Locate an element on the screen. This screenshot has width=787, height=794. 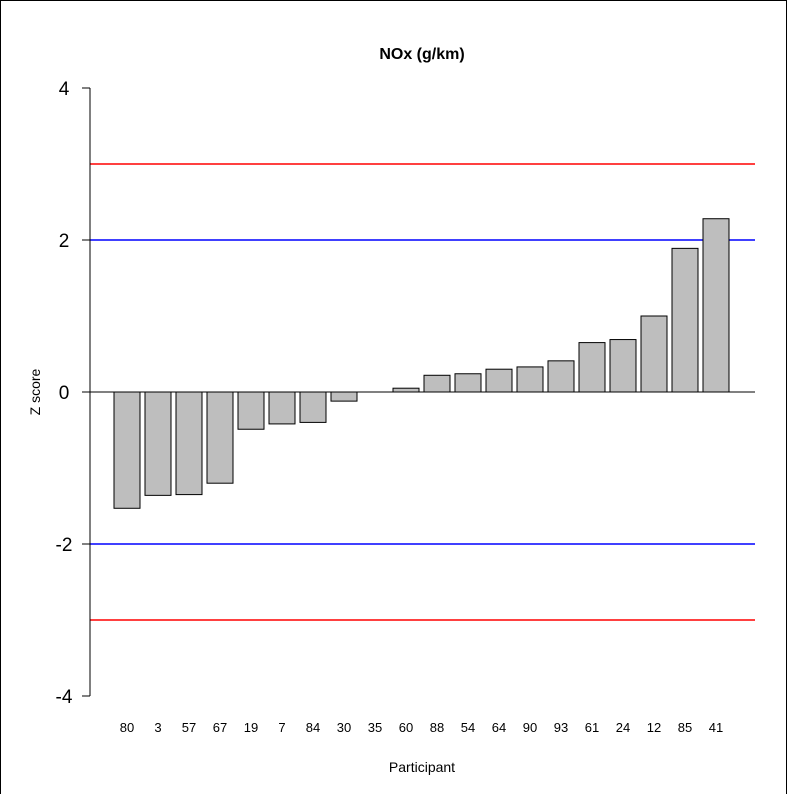
x-tick-label-80: 80 is located at coordinates (127, 727).